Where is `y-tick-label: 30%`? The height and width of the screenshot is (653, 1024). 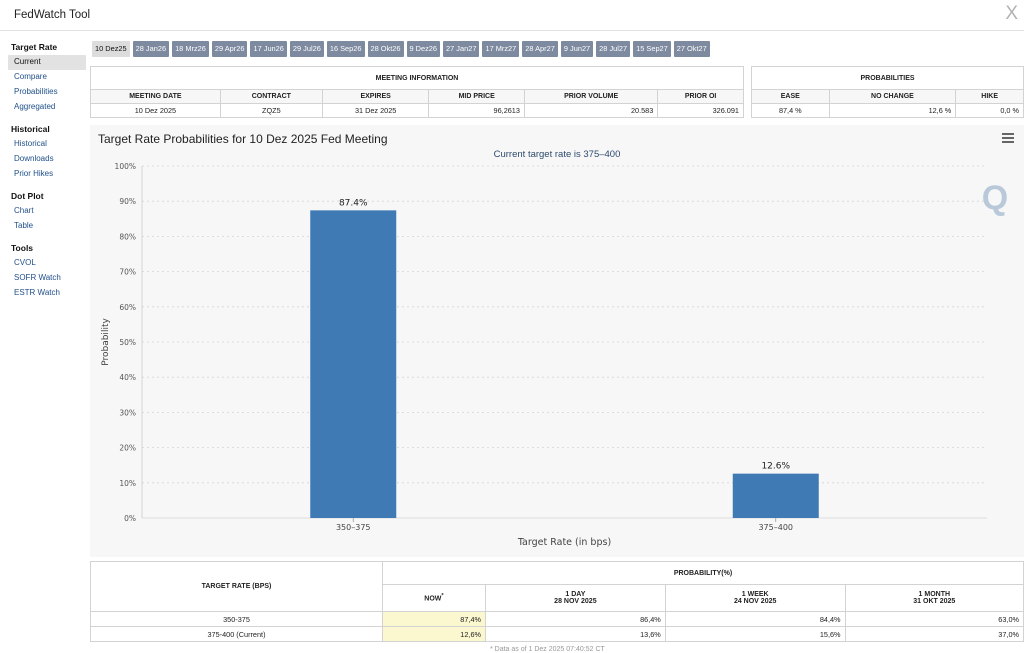 y-tick-label: 30% is located at coordinates (127, 412).